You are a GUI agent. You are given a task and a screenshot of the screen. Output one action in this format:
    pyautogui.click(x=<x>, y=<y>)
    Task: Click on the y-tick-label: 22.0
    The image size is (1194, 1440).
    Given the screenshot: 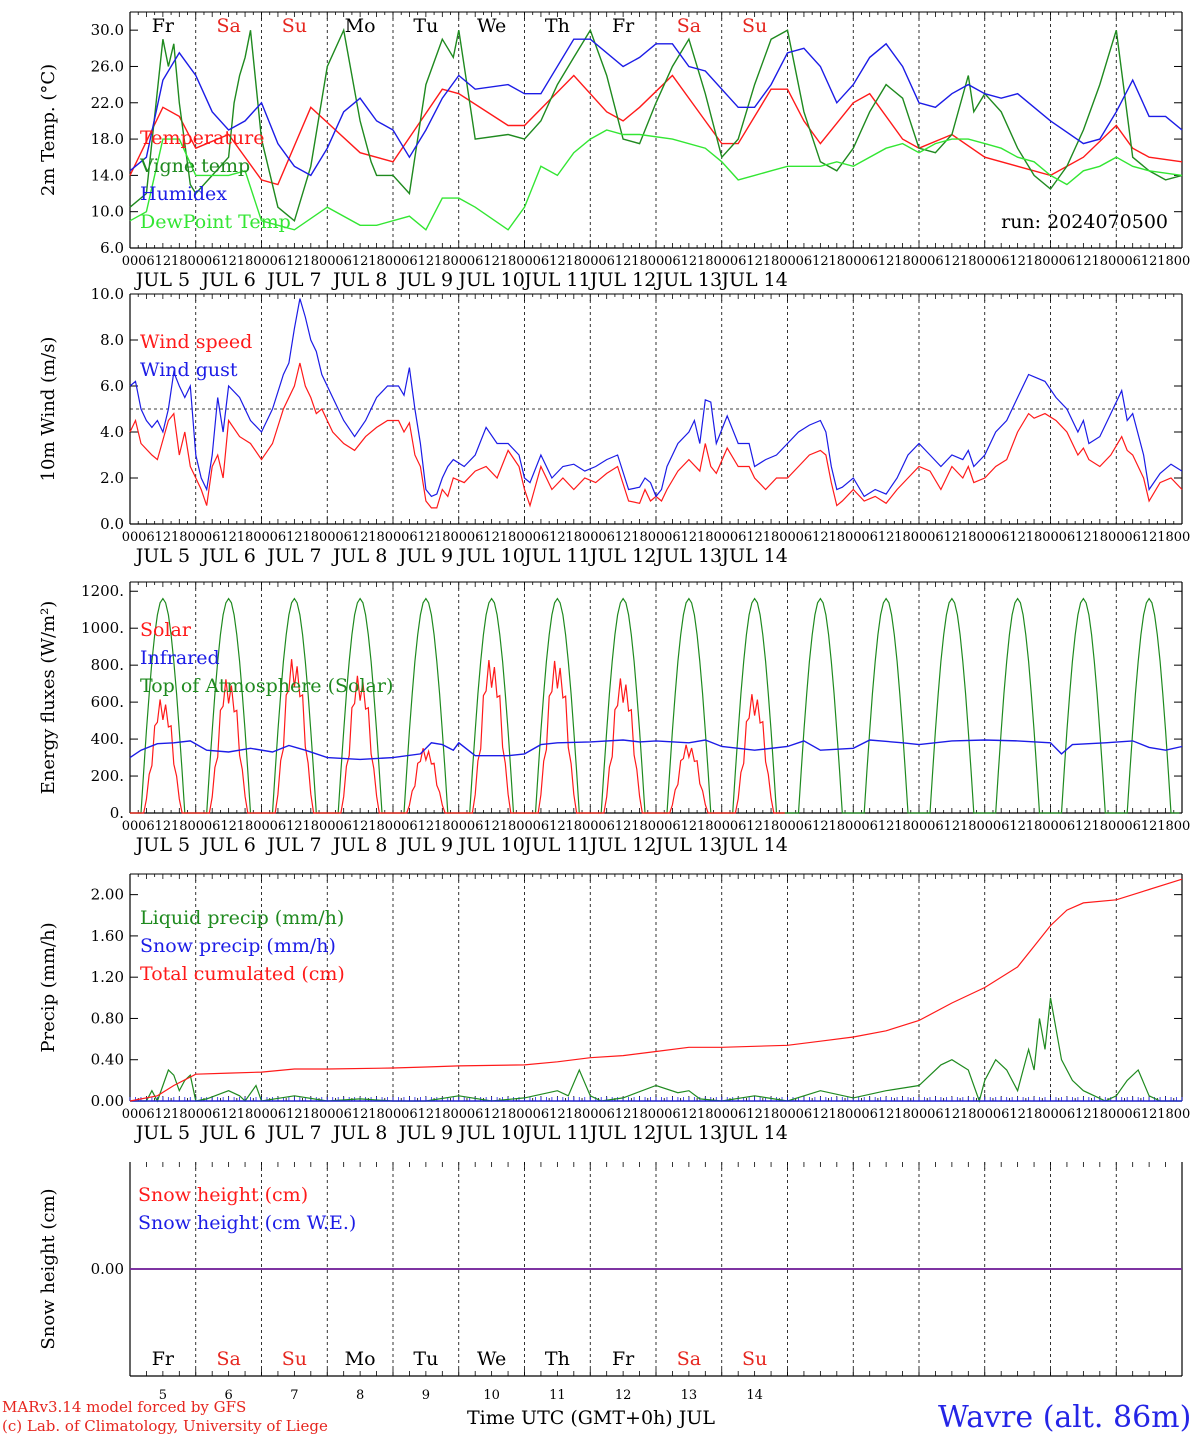 What is the action you would take?
    pyautogui.click(x=107, y=103)
    